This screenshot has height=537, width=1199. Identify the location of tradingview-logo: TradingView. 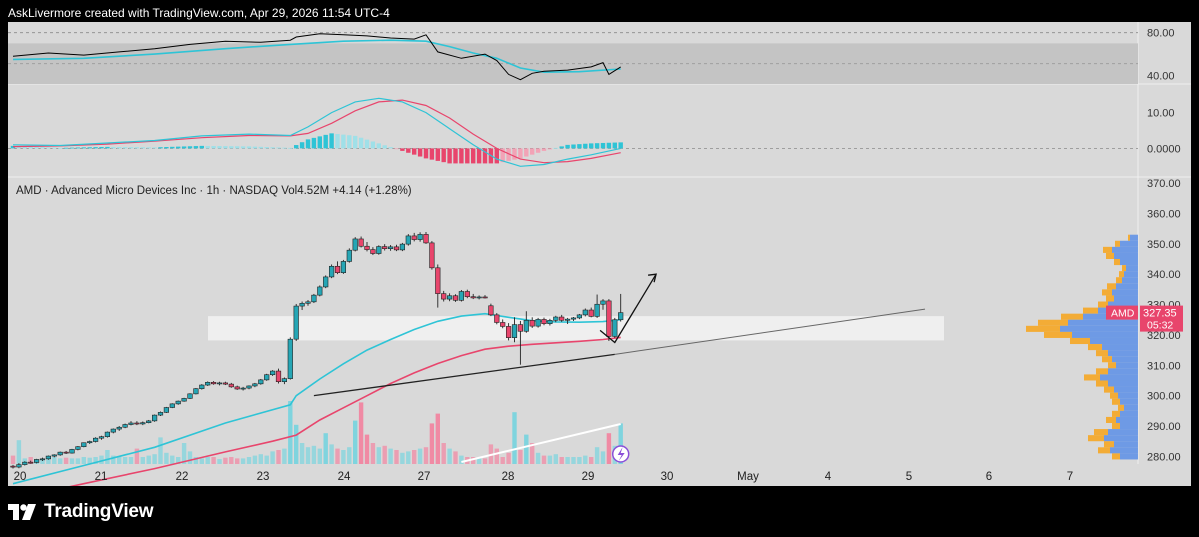
(81, 512).